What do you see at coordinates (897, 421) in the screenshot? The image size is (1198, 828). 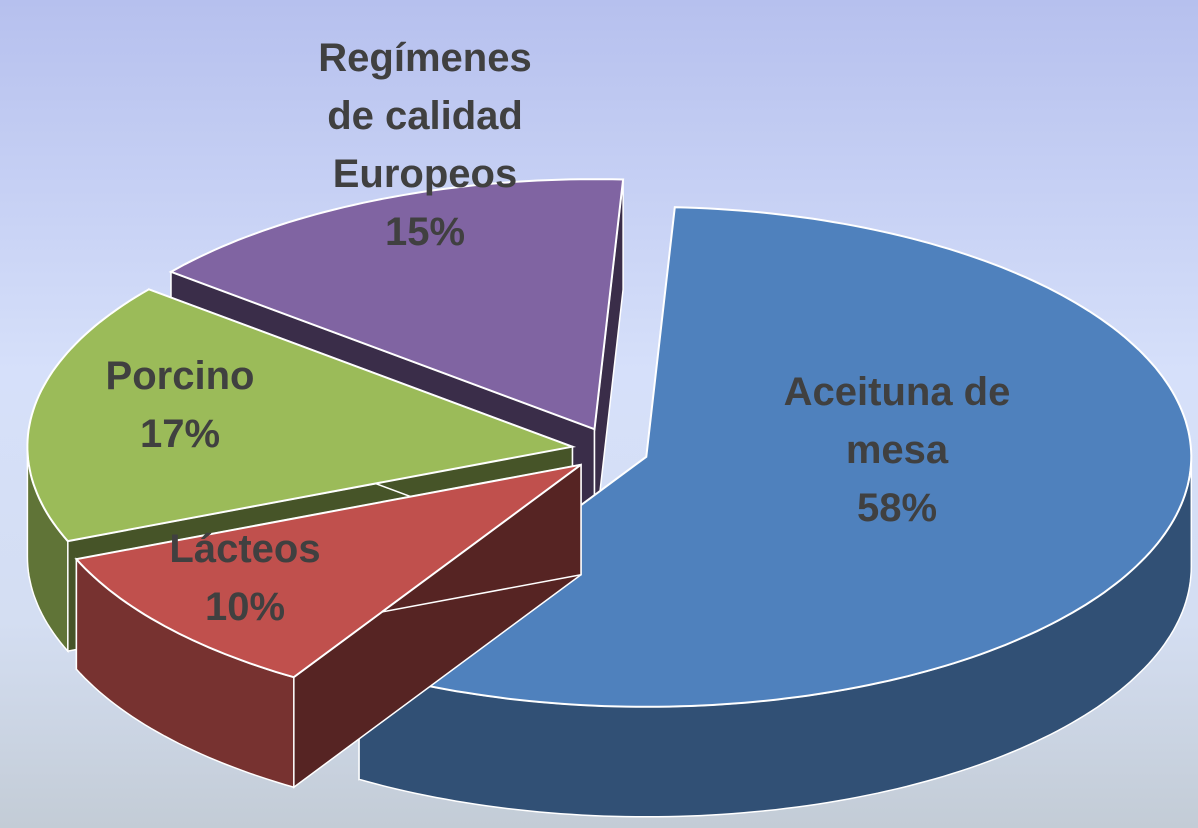 I see `category-label: Aceituna de mesa` at bounding box center [897, 421].